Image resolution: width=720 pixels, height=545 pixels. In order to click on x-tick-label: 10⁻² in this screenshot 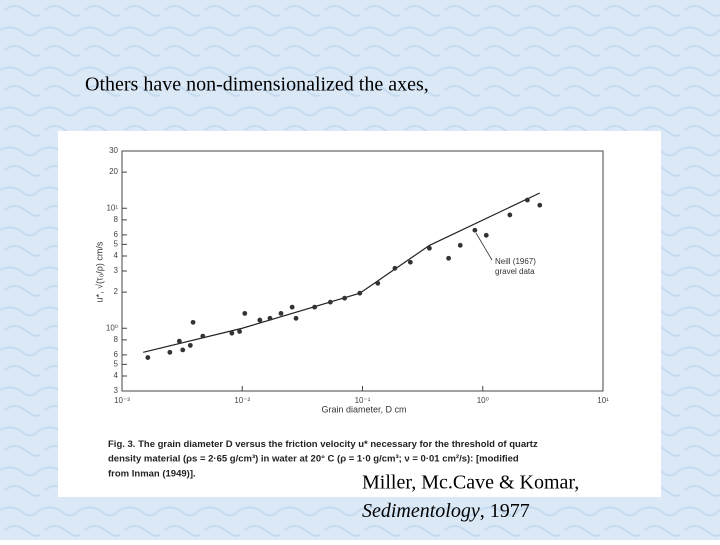, I will do `click(242, 400)`.